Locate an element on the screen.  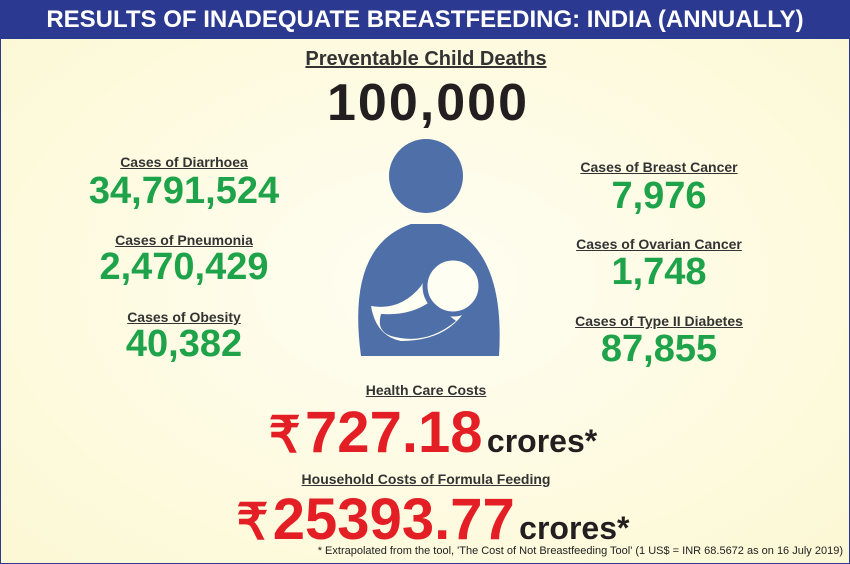
stat-label: Cases of Diarrhoea is located at coordinates (184, 162).